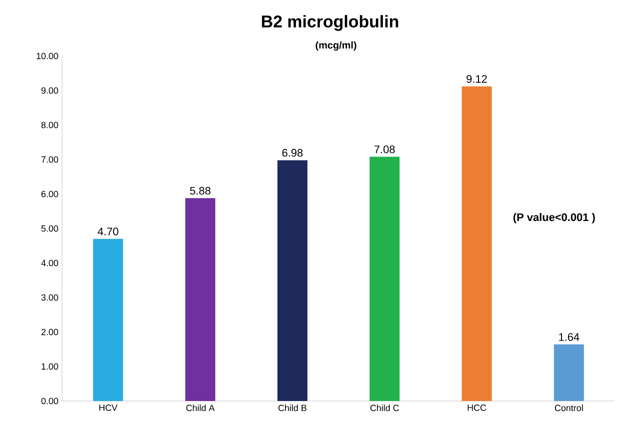  I want to click on x-tick-label: HCC, so click(477, 407).